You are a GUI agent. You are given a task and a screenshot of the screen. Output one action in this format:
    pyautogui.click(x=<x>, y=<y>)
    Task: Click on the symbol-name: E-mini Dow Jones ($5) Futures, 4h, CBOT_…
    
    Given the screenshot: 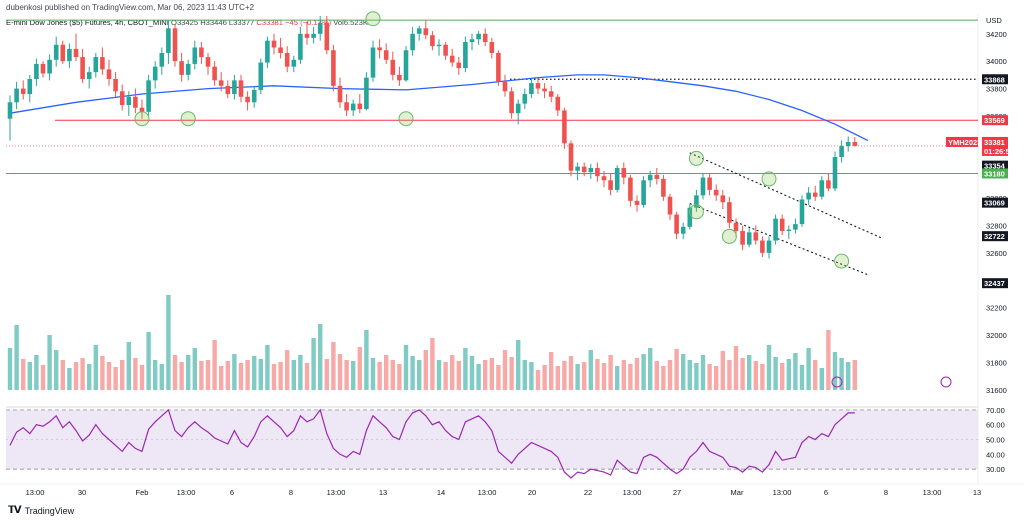 What is the action you would take?
    pyautogui.click(x=87, y=22)
    